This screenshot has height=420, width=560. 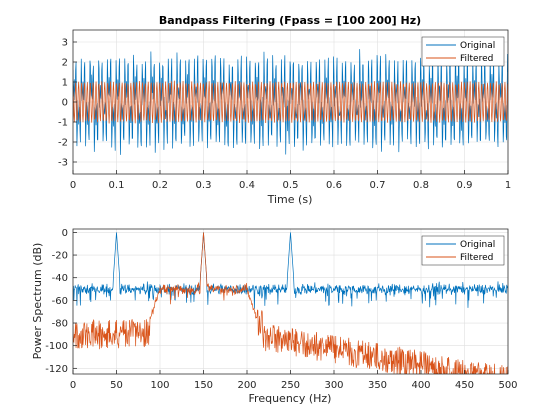 What do you see at coordinates (65, 63) in the screenshot?
I see `plot1-ytick-label: 2` at bounding box center [65, 63].